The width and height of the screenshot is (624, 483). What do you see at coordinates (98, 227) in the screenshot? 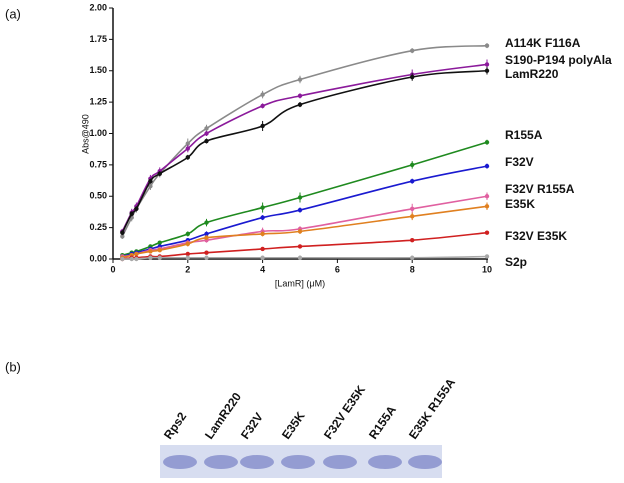
I see `y-tick-label: 0.25` at bounding box center [98, 227].